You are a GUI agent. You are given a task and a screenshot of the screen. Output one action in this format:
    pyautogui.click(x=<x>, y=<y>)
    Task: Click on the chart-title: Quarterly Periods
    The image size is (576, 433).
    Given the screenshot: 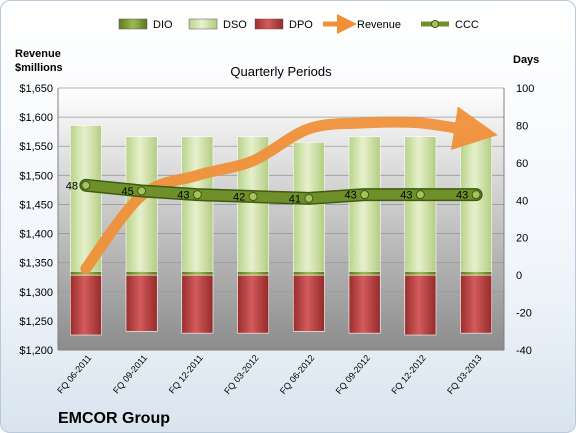 What is the action you would take?
    pyautogui.click(x=281, y=71)
    